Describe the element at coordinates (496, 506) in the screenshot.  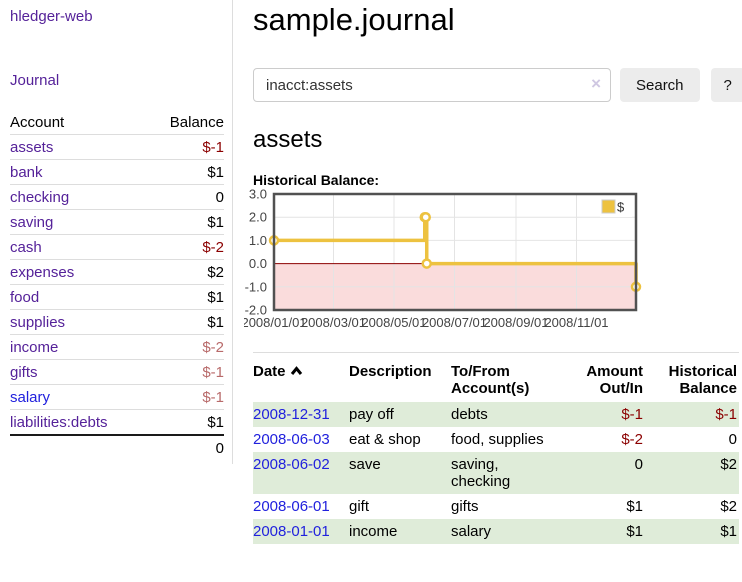
I see `register-row: 2008-06-01 gift gifts $1 $2` at that location.